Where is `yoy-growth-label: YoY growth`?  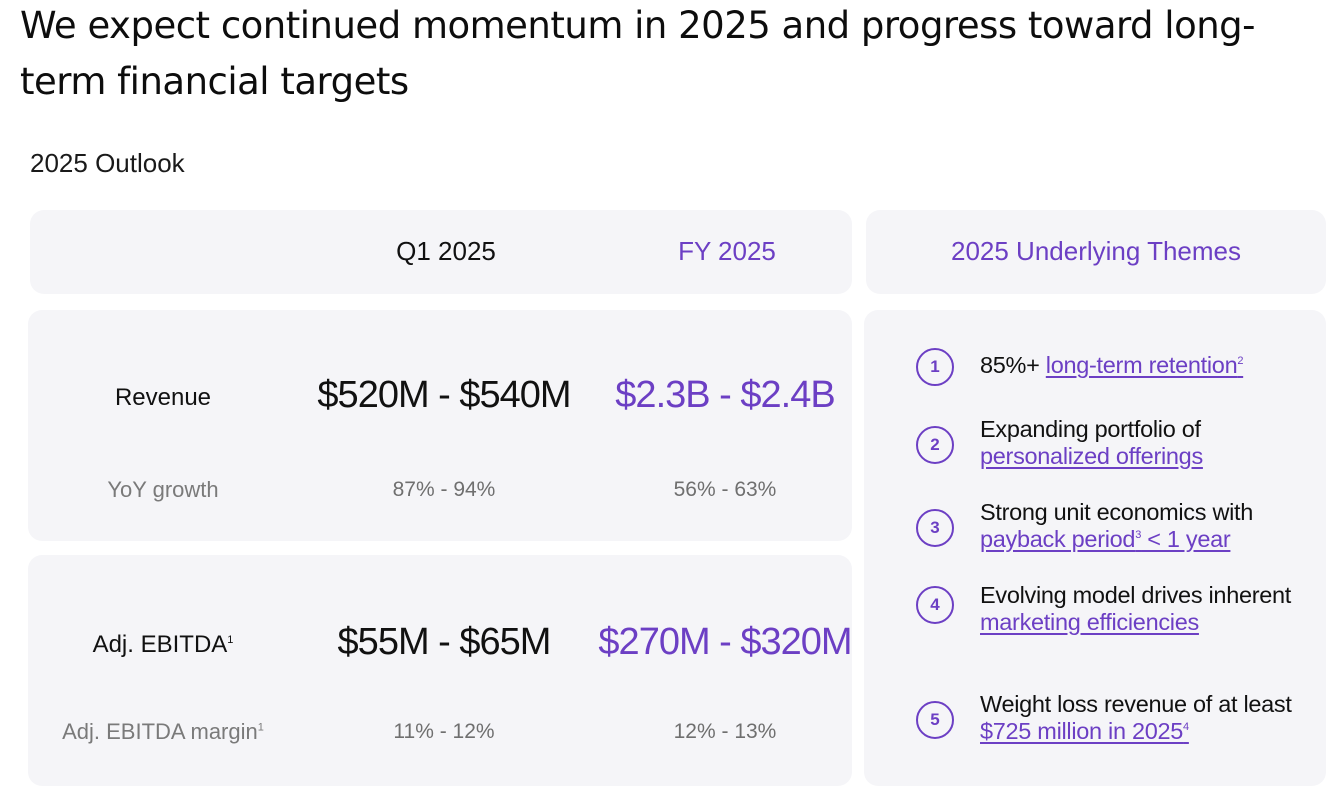 yoy-growth-label: YoY growth is located at coordinates (163, 489).